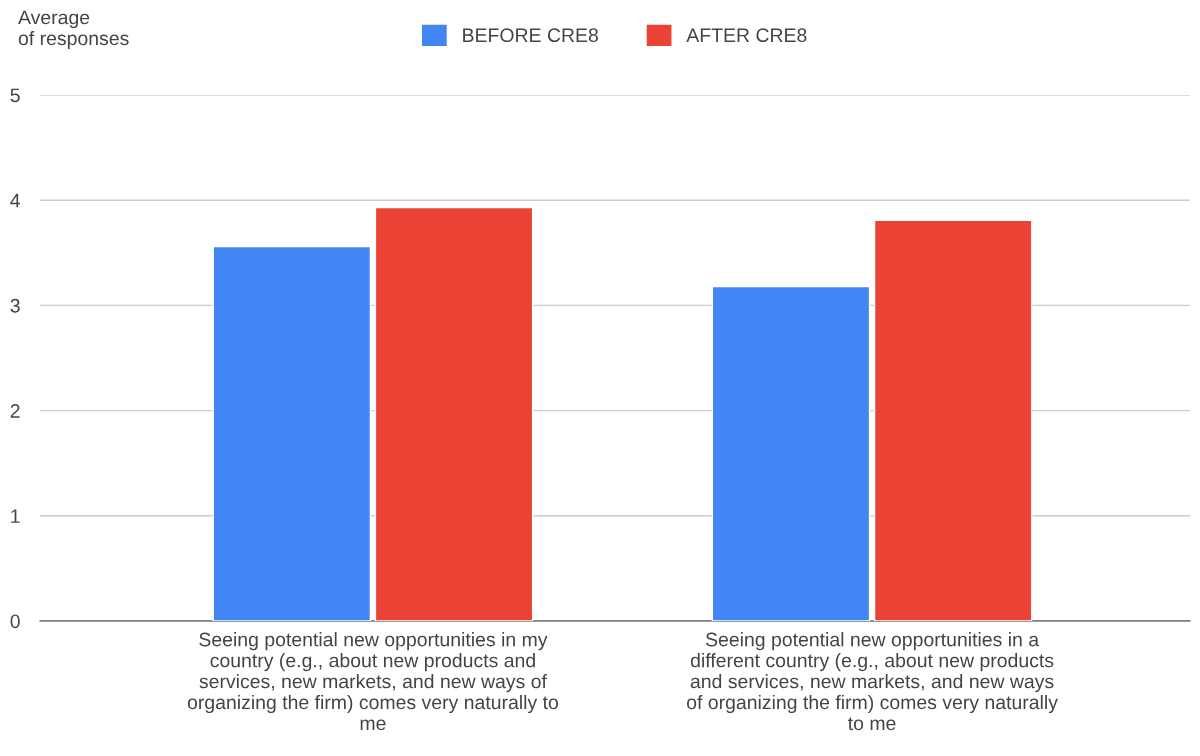 The image size is (1200, 756). I want to click on y-tick-label: 4, so click(15, 200).